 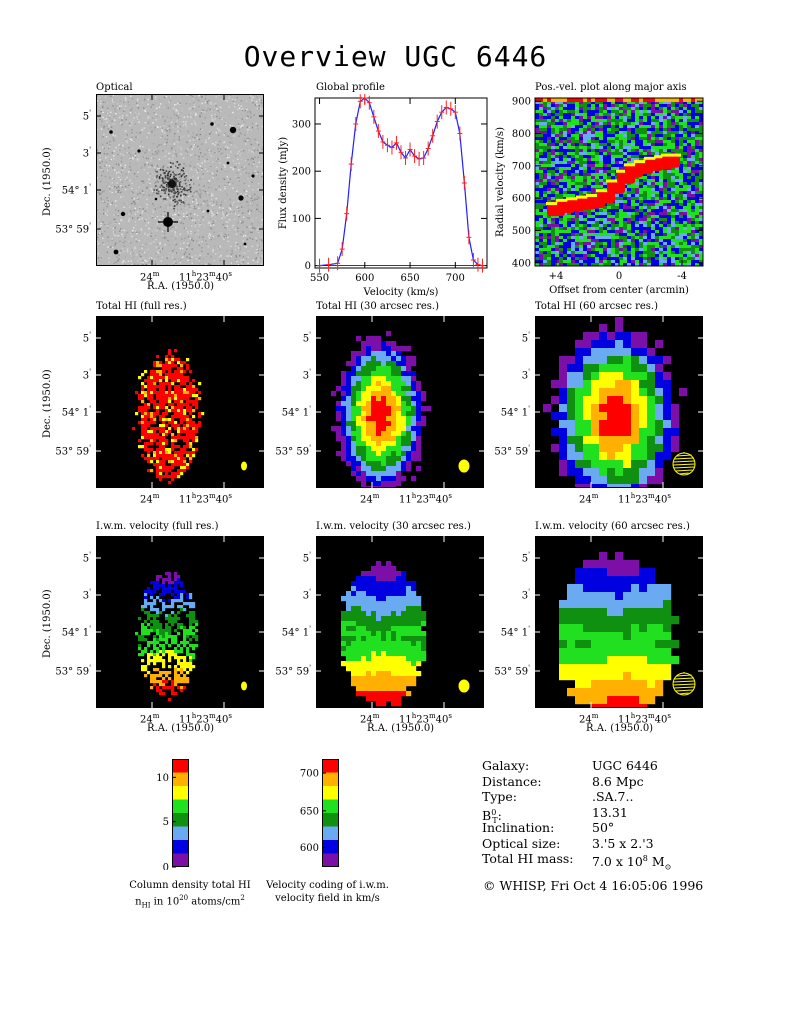 What do you see at coordinates (518, 827) in the screenshot?
I see `galaxy-info-label: Inclination:` at bounding box center [518, 827].